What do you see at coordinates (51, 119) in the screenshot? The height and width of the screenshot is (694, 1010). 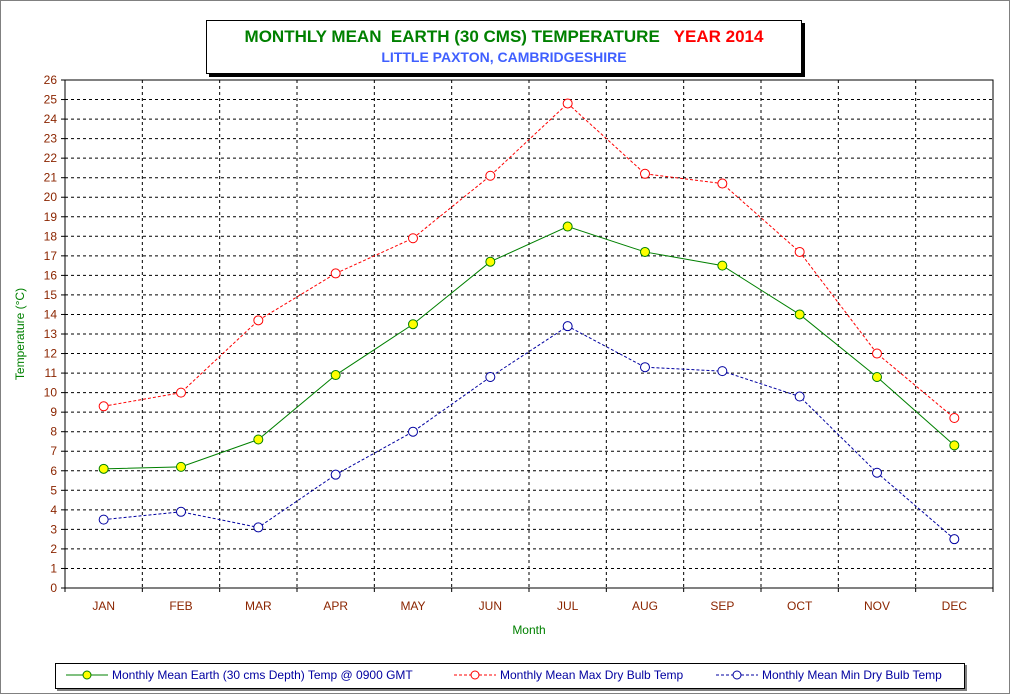 I see `y-tick-label: 24` at bounding box center [51, 119].